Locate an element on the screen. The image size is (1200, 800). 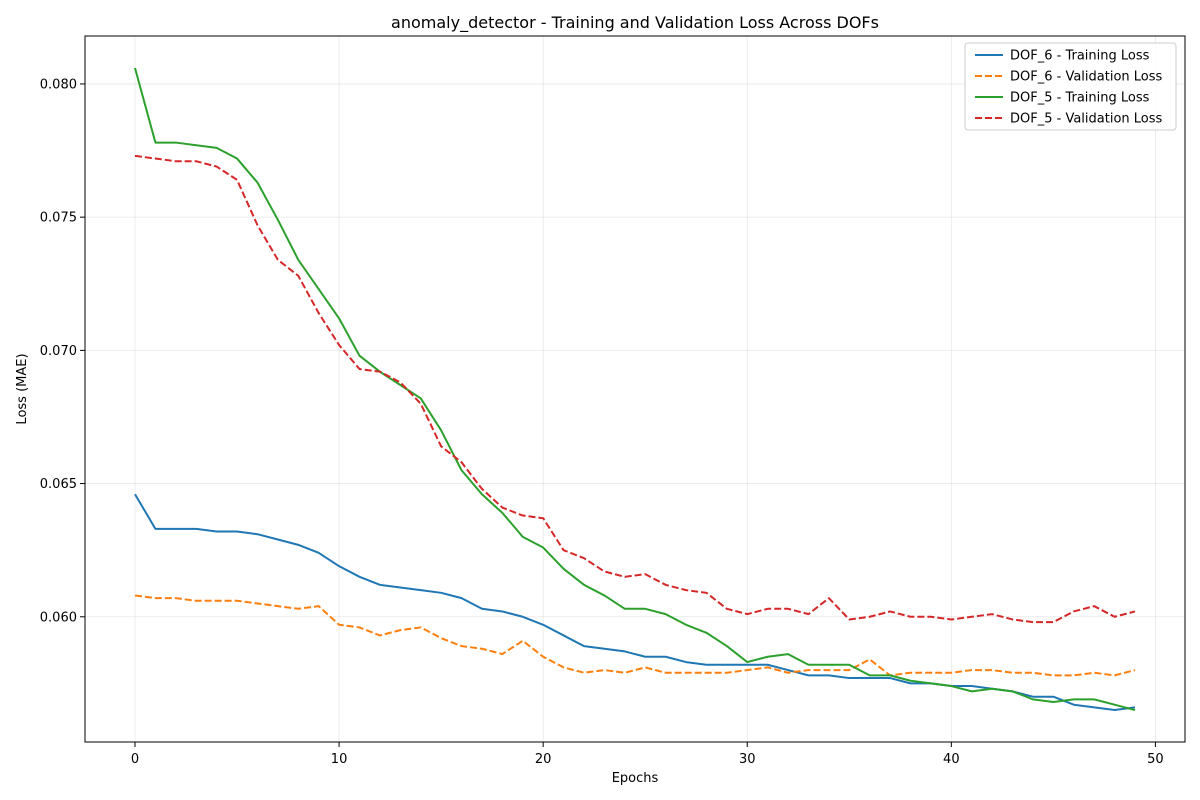
y-tick-label: 0.065 is located at coordinates (58, 484).